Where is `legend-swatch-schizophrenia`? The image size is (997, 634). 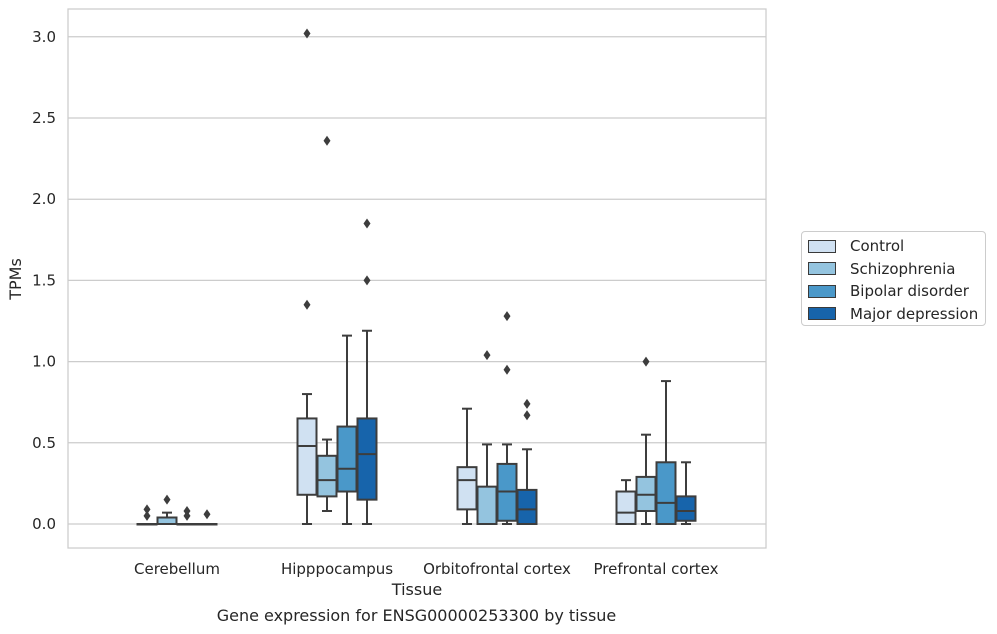
legend-swatch-schizophrenia is located at coordinates (822, 269).